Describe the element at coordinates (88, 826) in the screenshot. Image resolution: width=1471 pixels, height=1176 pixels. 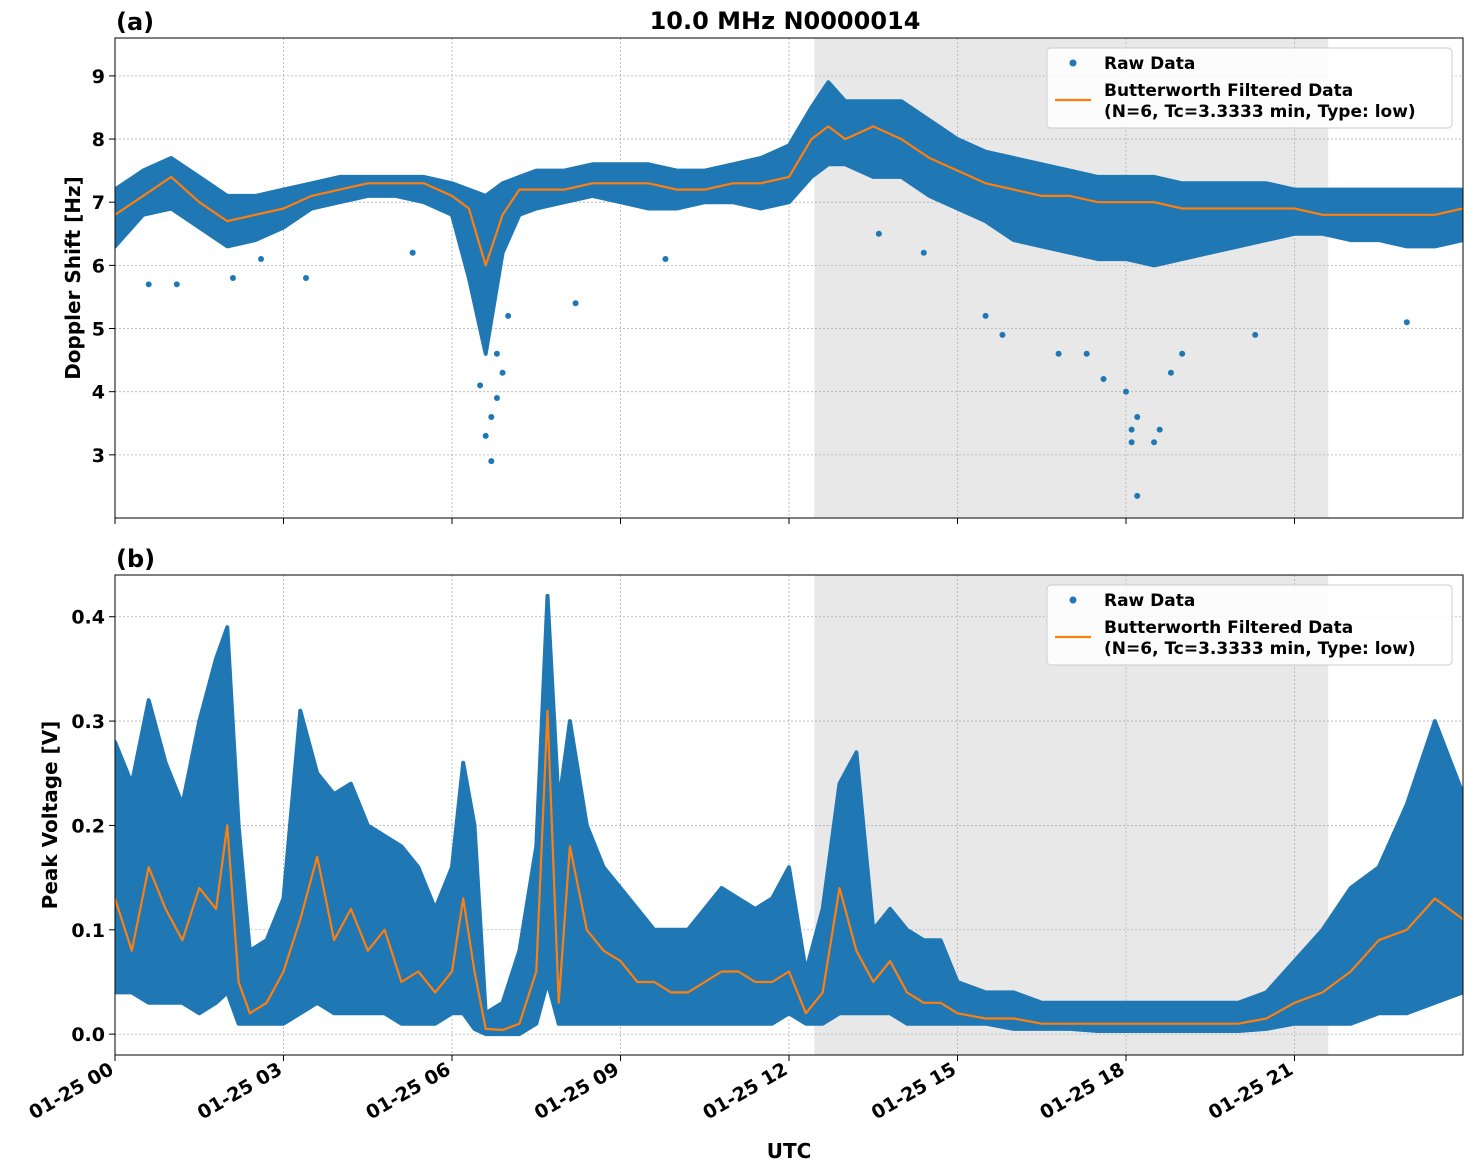
I see `y-tick-label: 0.2` at that location.